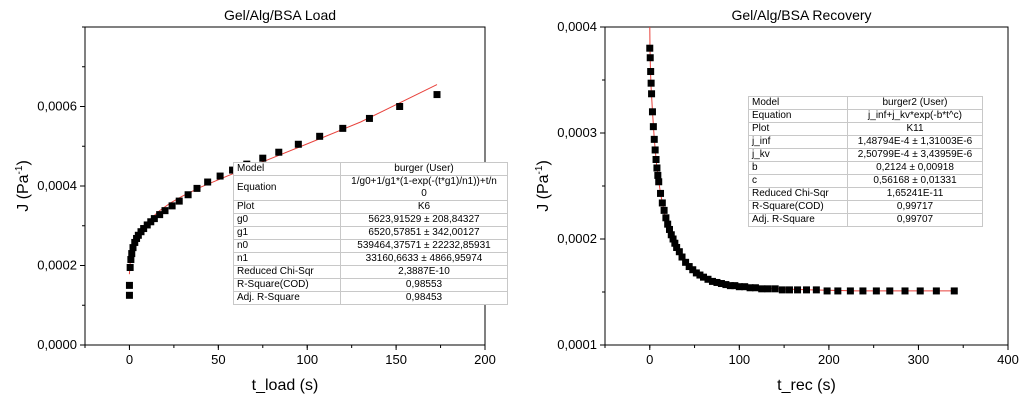 The image size is (1022, 404). What do you see at coordinates (424, 220) in the screenshot?
I see `fit-param-value: 5623,91529 ± 208,84327` at bounding box center [424, 220].